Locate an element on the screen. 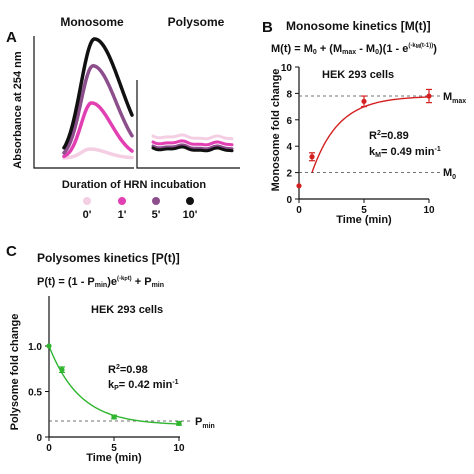 The image size is (474, 474). panel-c-xtick-label: 5 is located at coordinates (114, 448).